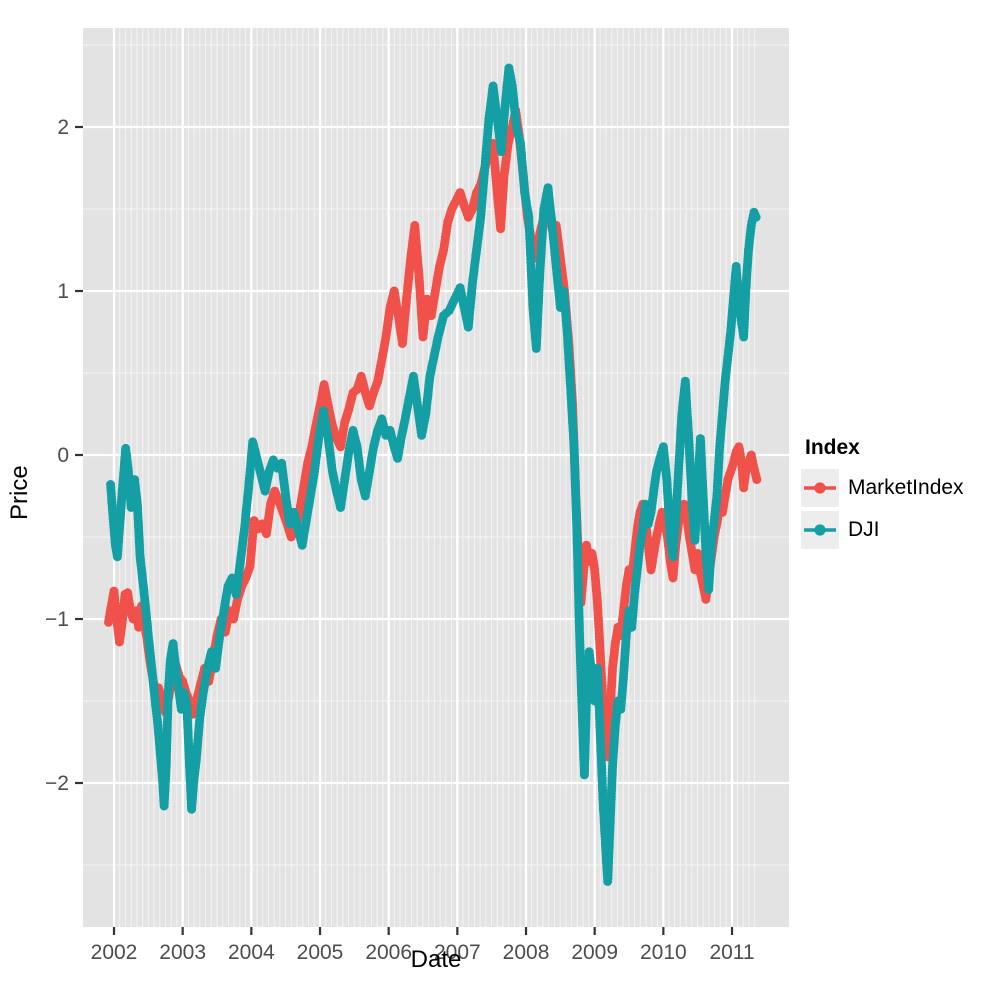 This screenshot has width=1000, height=1000. What do you see at coordinates (731, 952) in the screenshot?
I see `svg-text: 2011` at bounding box center [731, 952].